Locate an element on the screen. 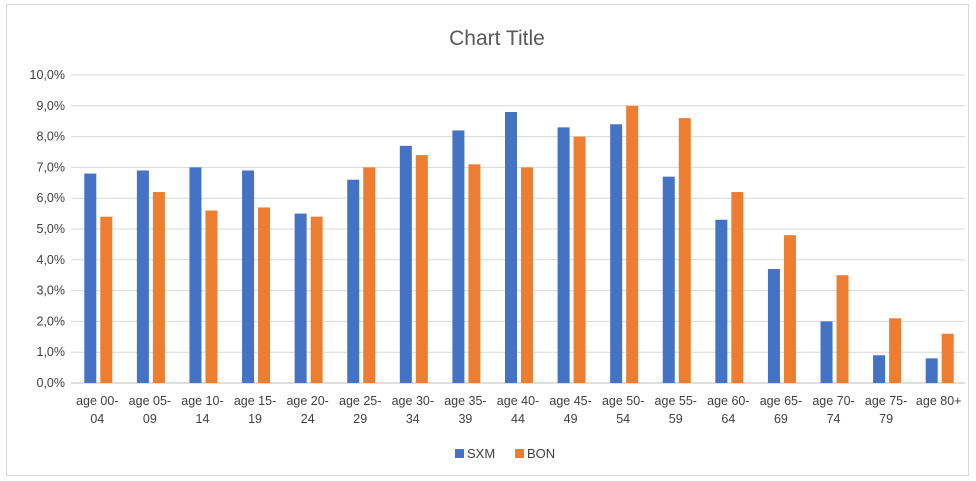 This screenshot has height=481, width=976. x-tick-label: age 45-49 is located at coordinates (570, 410).